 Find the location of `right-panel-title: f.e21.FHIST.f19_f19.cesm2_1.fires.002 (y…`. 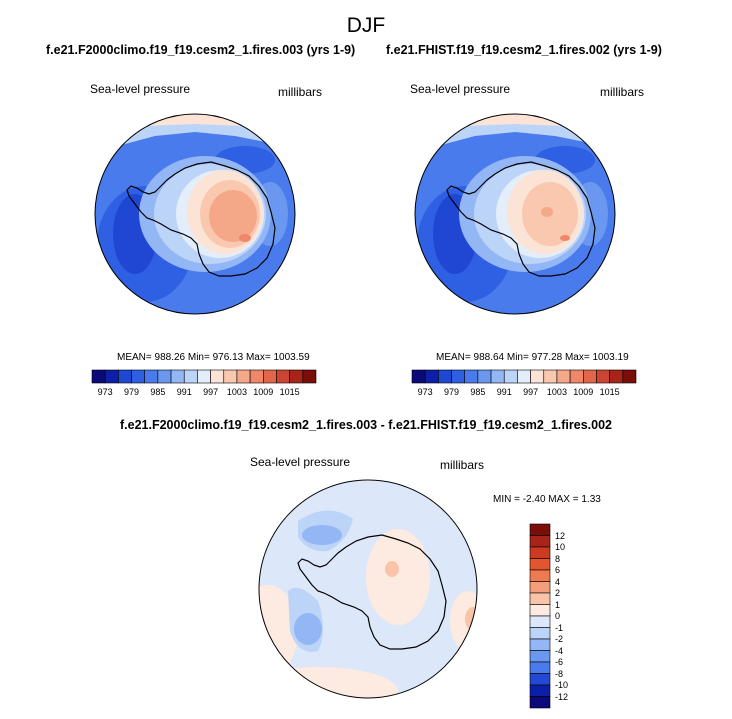

right-panel-title: f.e21.FHIST.f19_f19.cesm2_1.fires.002 (y… is located at coordinates (524, 50).